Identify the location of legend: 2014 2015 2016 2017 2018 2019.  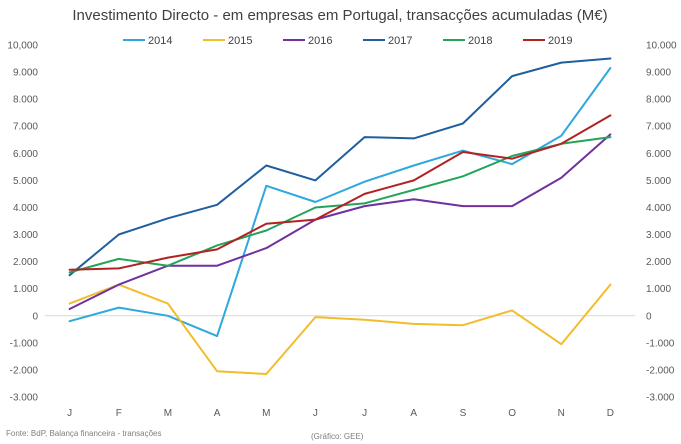
(347, 41).